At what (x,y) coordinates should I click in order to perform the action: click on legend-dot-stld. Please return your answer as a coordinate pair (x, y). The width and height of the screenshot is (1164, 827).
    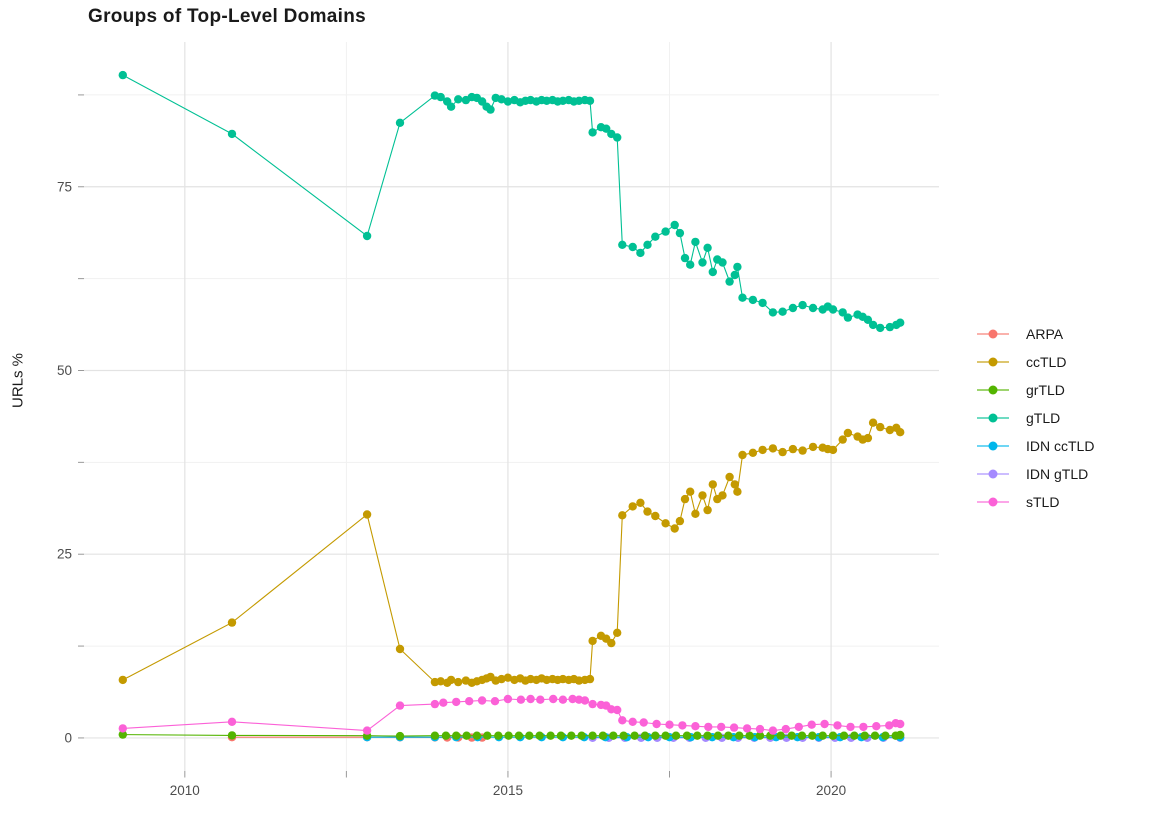
    Looking at the image, I should click on (993, 502).